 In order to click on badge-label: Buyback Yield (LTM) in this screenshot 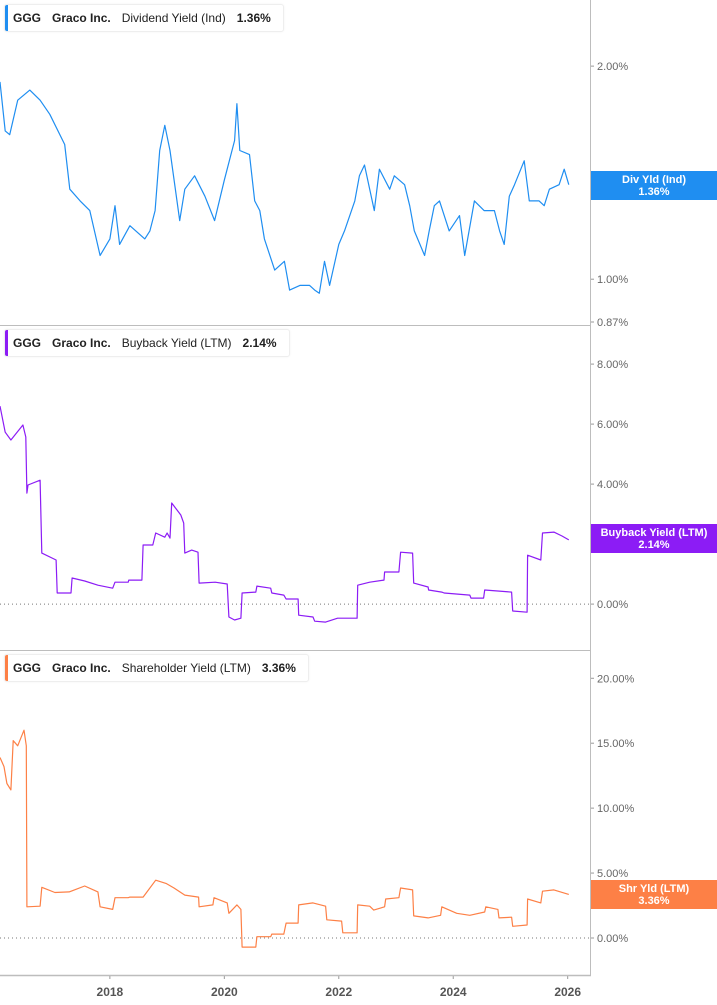, I will do `click(654, 532)`.